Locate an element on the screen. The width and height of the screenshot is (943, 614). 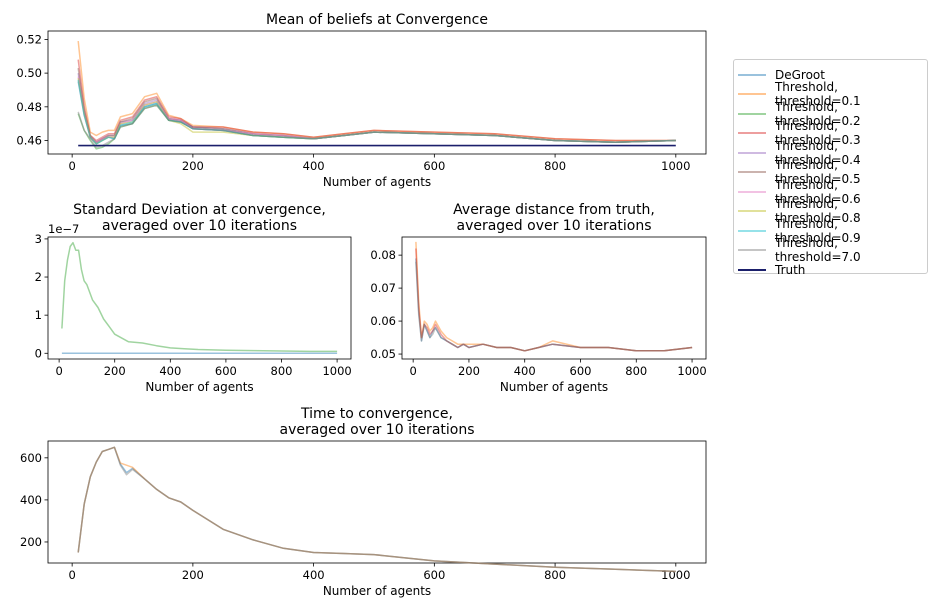
legend-item: Threshold, threshold=0.8 is located at coordinates (832, 211).